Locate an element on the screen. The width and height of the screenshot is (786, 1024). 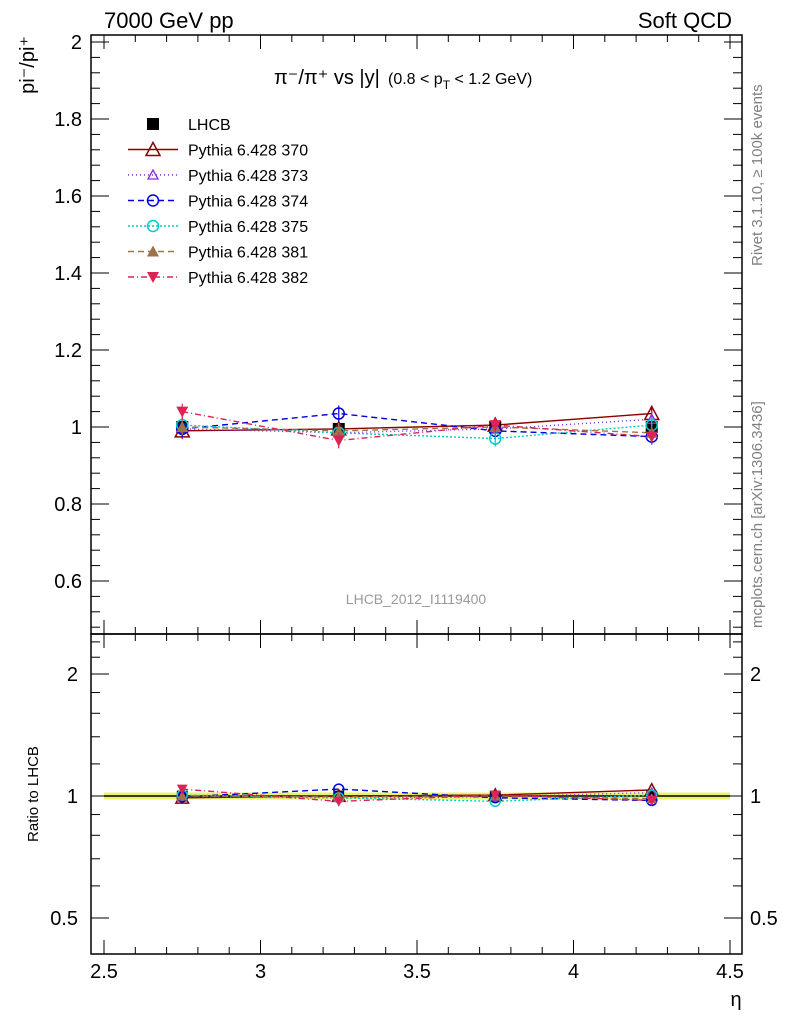
legend-entry: LHCB is located at coordinates (189, 125).